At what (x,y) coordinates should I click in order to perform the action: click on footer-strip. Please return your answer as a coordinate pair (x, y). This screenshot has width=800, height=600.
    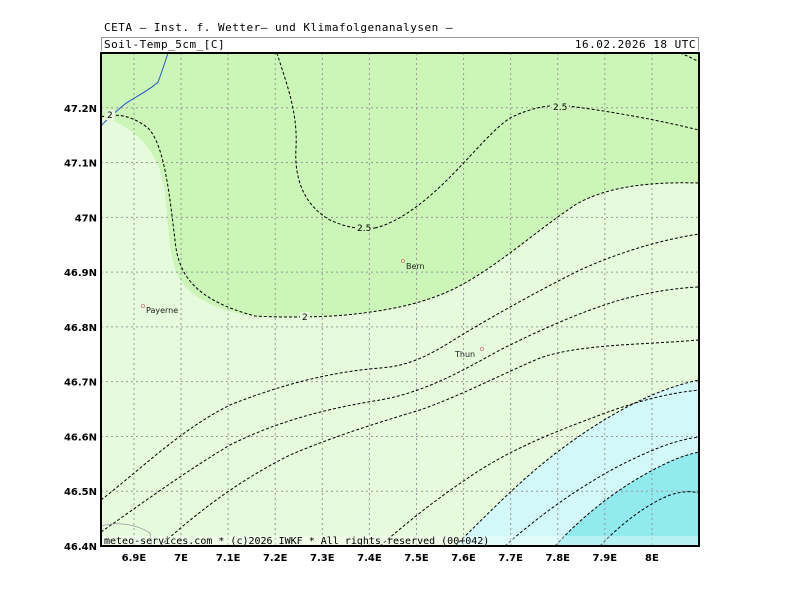
    Looking at the image, I should click on (400, 541).